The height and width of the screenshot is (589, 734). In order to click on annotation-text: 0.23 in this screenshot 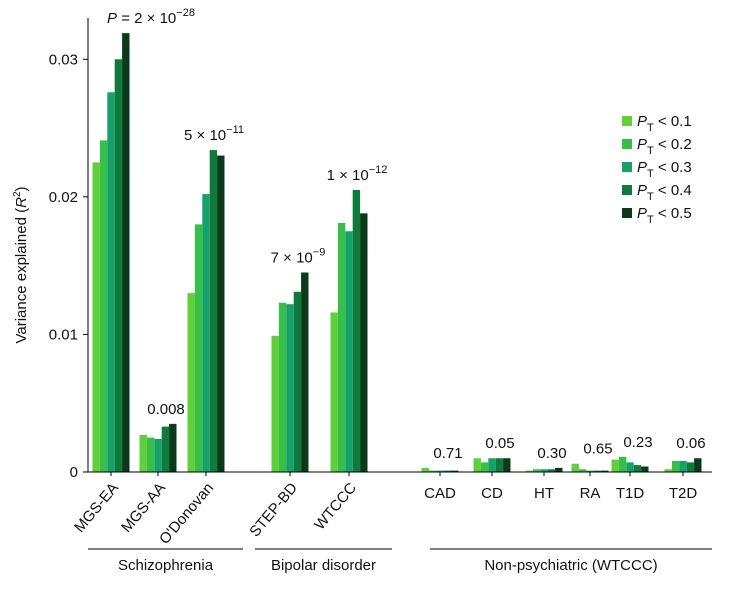, I will do `click(637, 442)`.